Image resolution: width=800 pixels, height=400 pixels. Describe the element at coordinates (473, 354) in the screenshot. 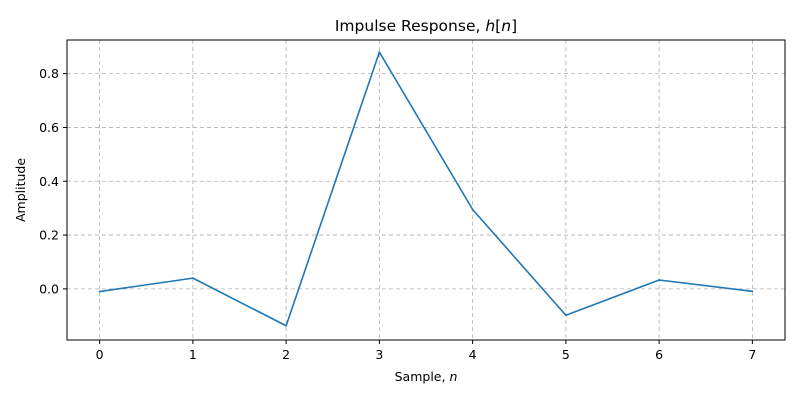

I see `x-tick-label: 4` at that location.